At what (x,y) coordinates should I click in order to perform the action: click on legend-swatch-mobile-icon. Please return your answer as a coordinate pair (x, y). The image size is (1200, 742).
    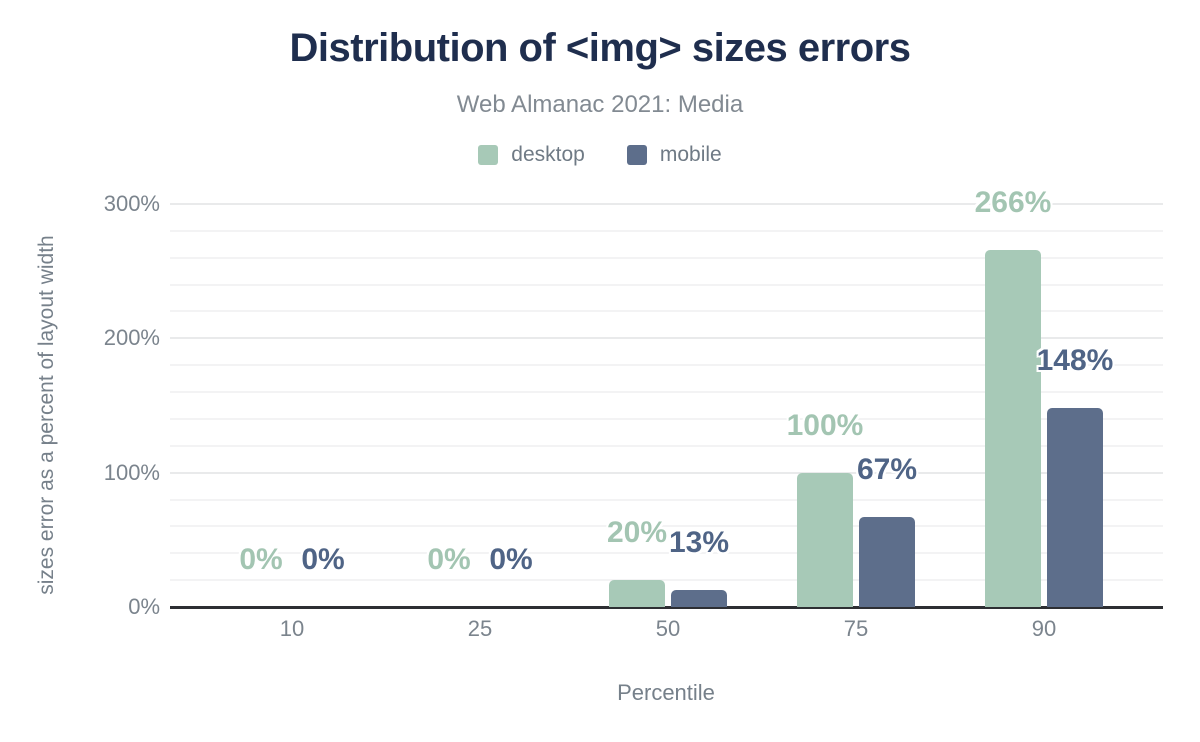
    Looking at the image, I should click on (636, 155).